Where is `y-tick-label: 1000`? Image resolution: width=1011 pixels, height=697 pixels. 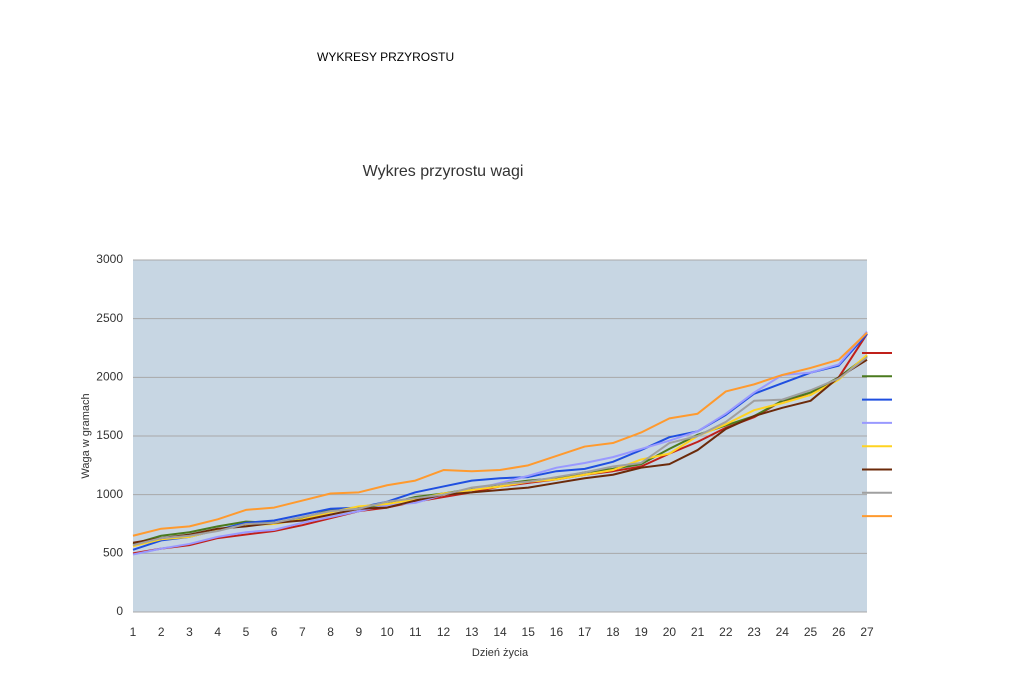 y-tick-label: 1000 is located at coordinates (109, 494).